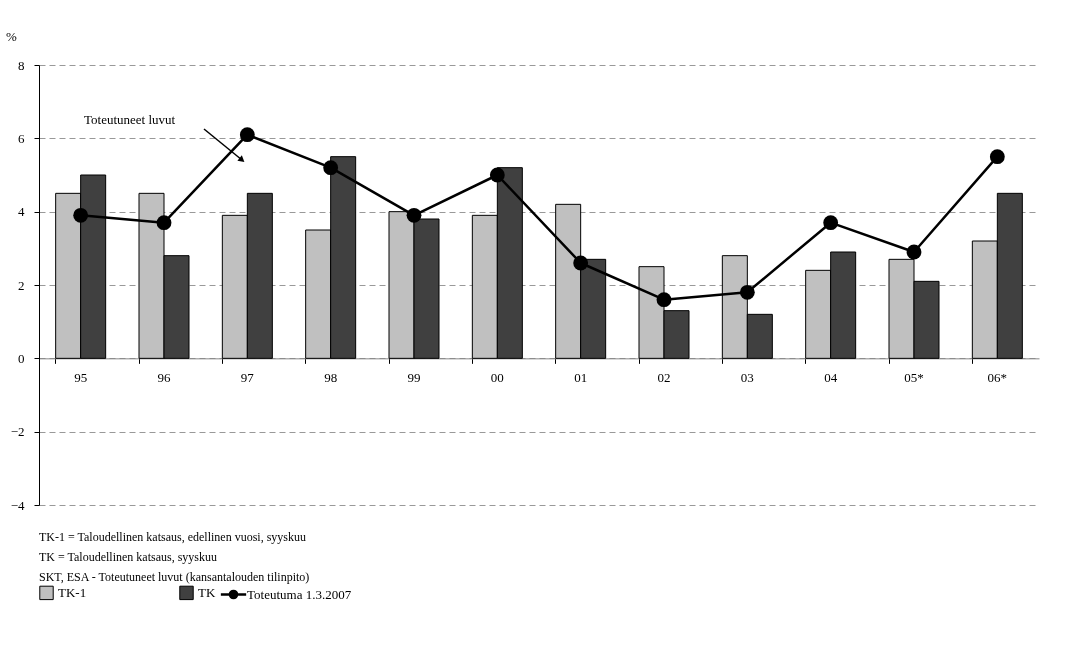  Describe the element at coordinates (81, 377) in the screenshot. I see `x-tick-label: 95` at that location.